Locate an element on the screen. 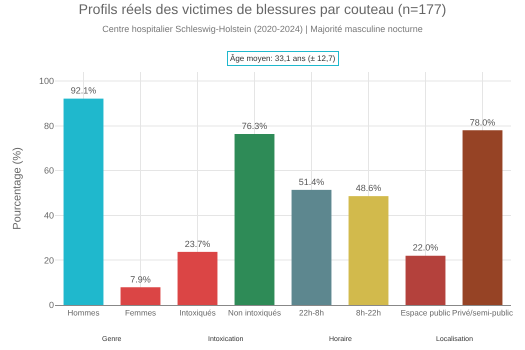 The height and width of the screenshot is (350, 525). y-axis-title: Pourcentage (%) is located at coordinates (18, 188).